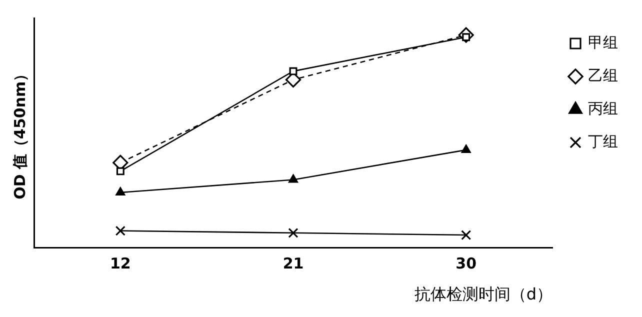 The height and width of the screenshot is (317, 642). I want to click on y-axis-title: OD 值（450nm）, so click(19, 133).